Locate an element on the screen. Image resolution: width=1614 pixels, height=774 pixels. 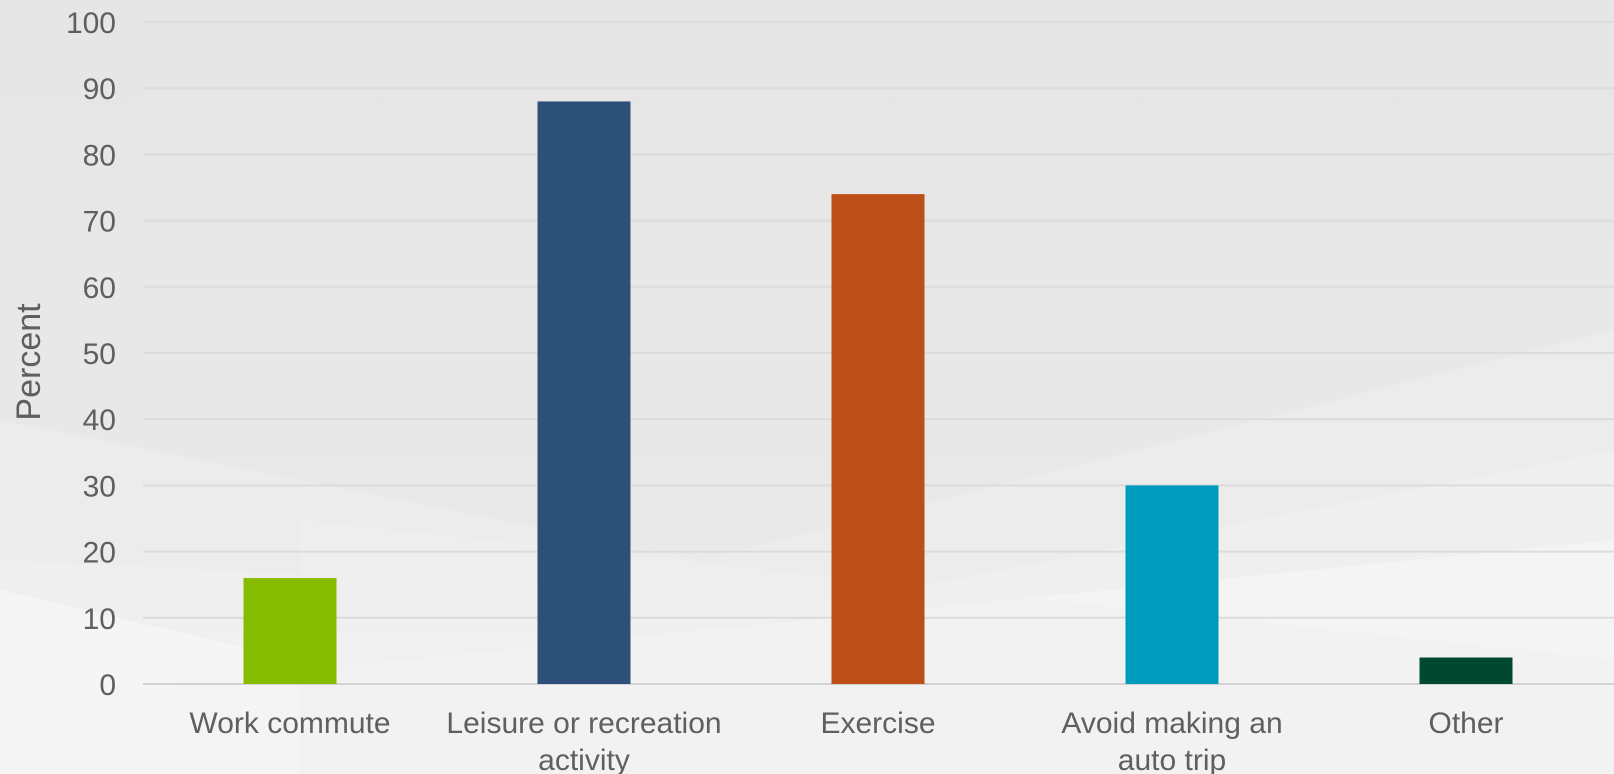
x-category-label-line: Other is located at coordinates (1465, 723).